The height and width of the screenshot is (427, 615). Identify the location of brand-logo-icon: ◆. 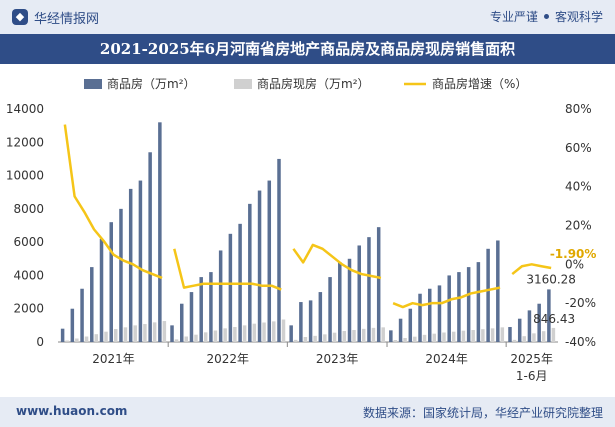
(20, 17).